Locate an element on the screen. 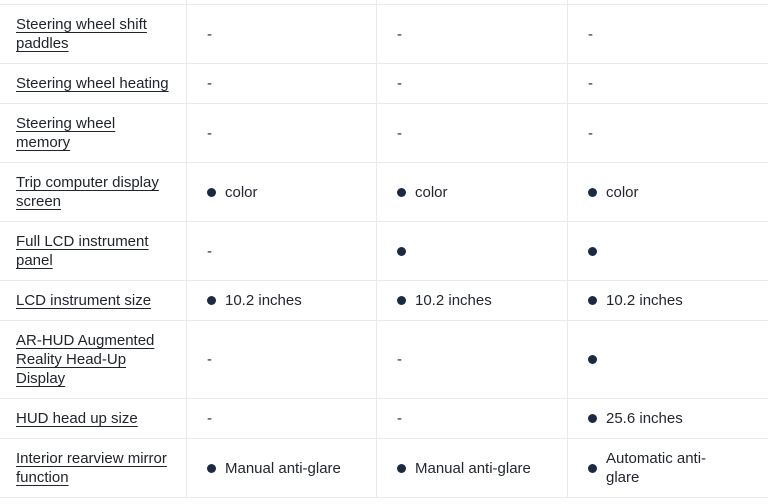  value-text: Automatic anti- glare is located at coordinates (656, 468).